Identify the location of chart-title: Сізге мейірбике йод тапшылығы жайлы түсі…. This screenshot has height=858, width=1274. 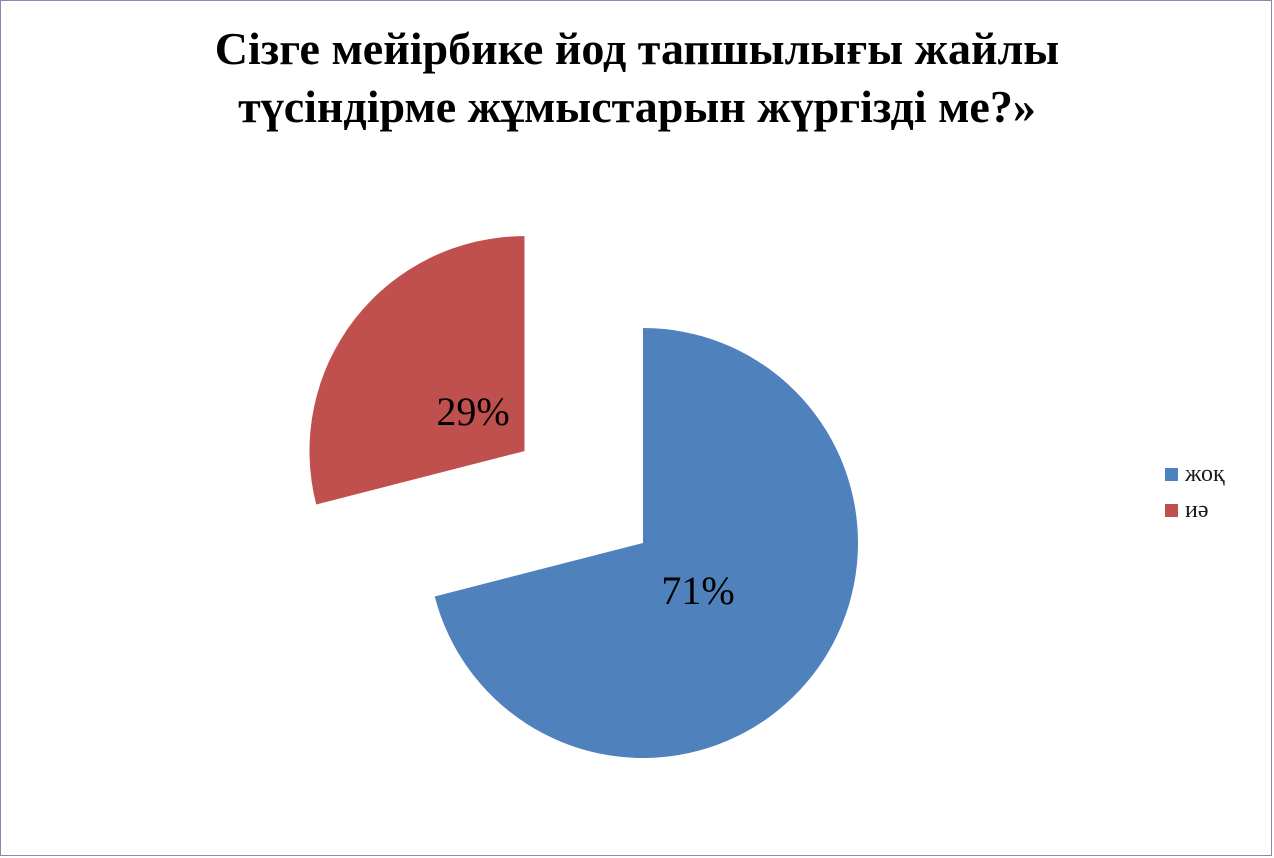
(637, 78).